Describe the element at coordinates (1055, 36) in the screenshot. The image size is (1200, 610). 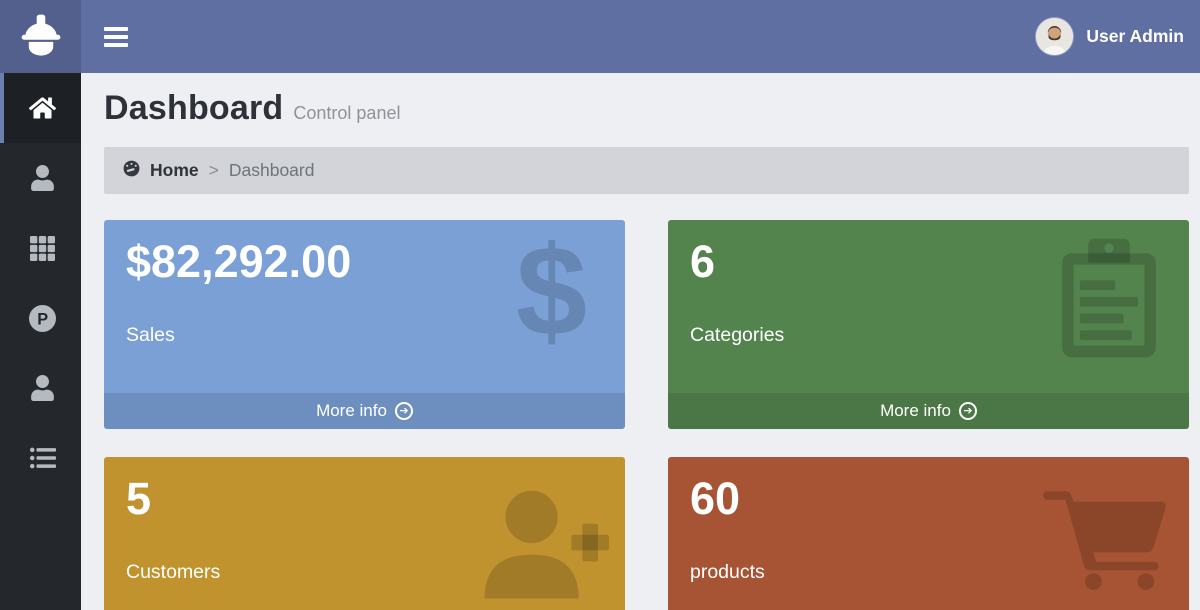
I see `user-avatar` at that location.